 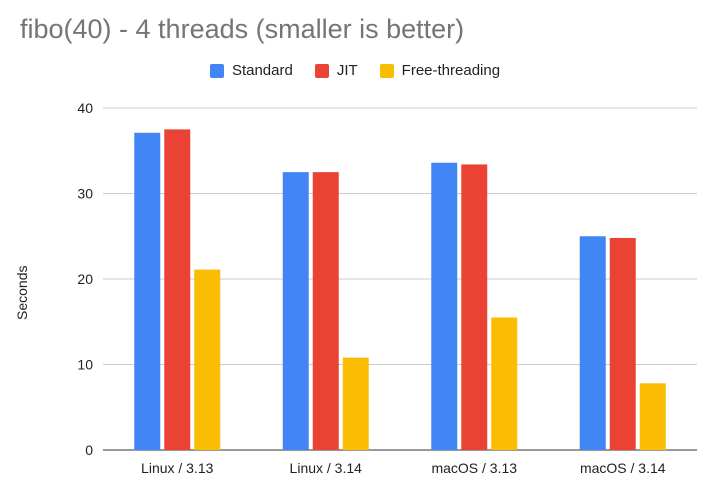 What do you see at coordinates (321, 70) in the screenshot?
I see `legend-swatch-jit` at bounding box center [321, 70].